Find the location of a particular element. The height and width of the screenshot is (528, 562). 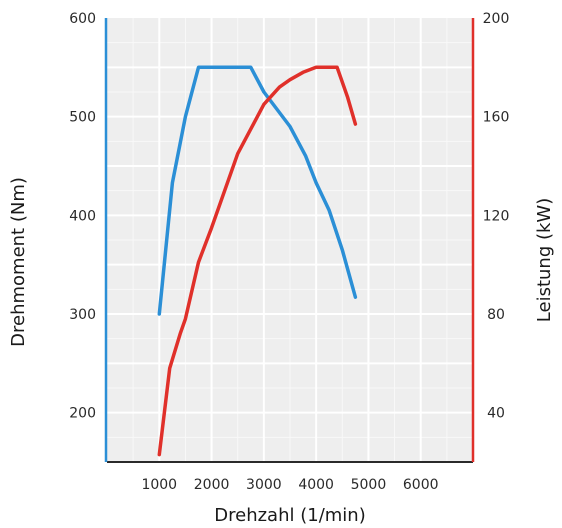

x-tick-label: 2000 is located at coordinates (212, 485).